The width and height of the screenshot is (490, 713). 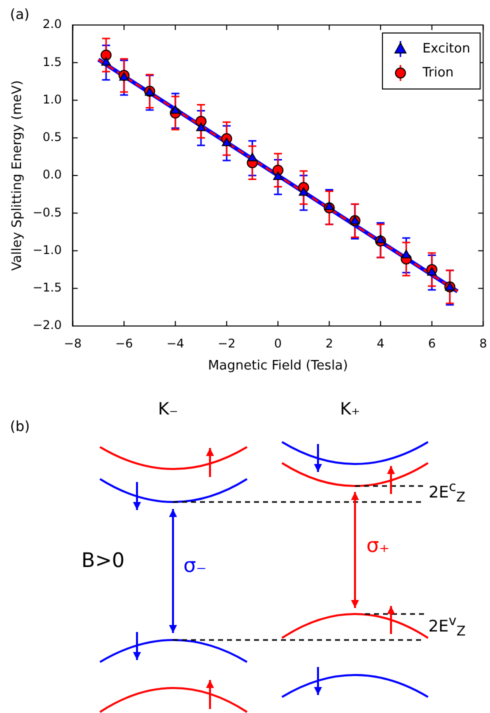 I want to click on legend-label: Trion, so click(x=437, y=72).